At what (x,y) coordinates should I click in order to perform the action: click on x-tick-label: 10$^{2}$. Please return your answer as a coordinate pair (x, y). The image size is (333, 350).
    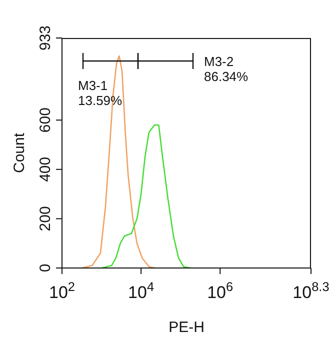
    Looking at the image, I should click on (62, 290).